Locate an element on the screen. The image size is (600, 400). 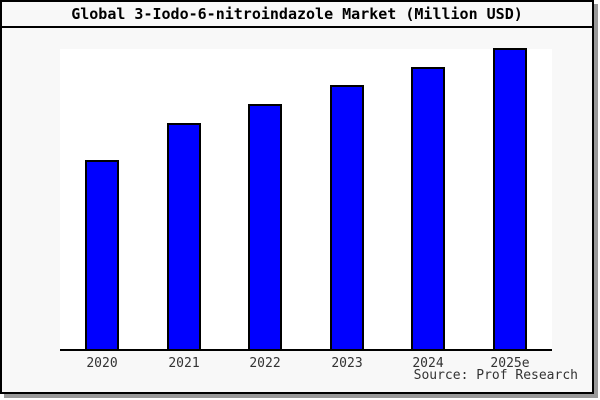
bar-2022 is located at coordinates (265, 226).